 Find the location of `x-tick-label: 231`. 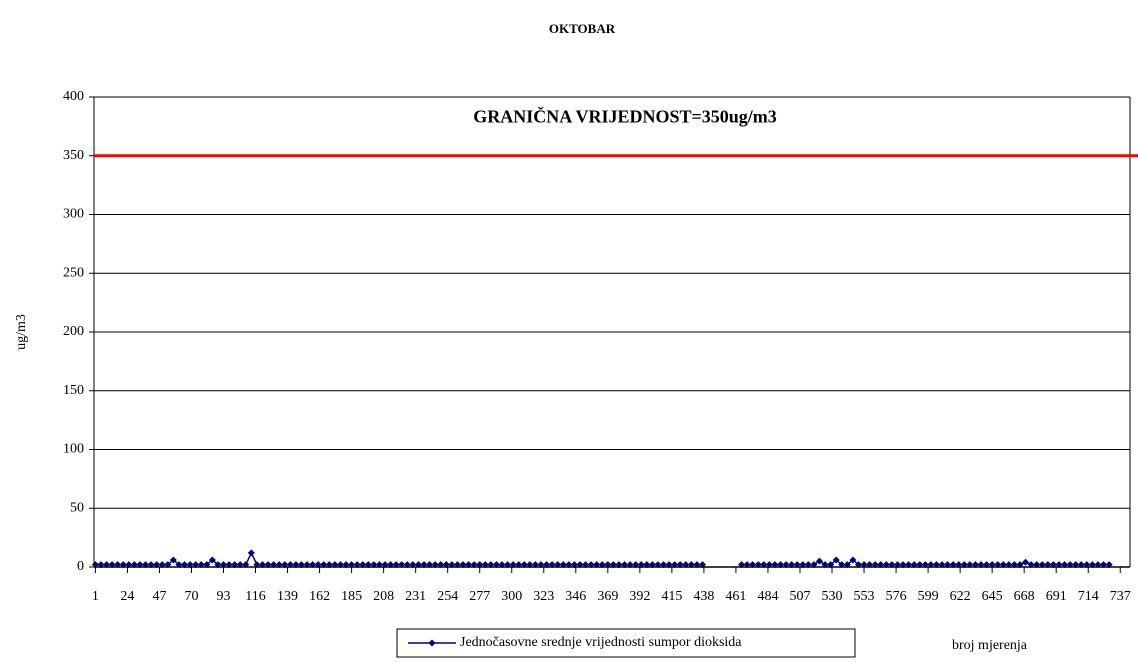

x-tick-label: 231 is located at coordinates (415, 596).